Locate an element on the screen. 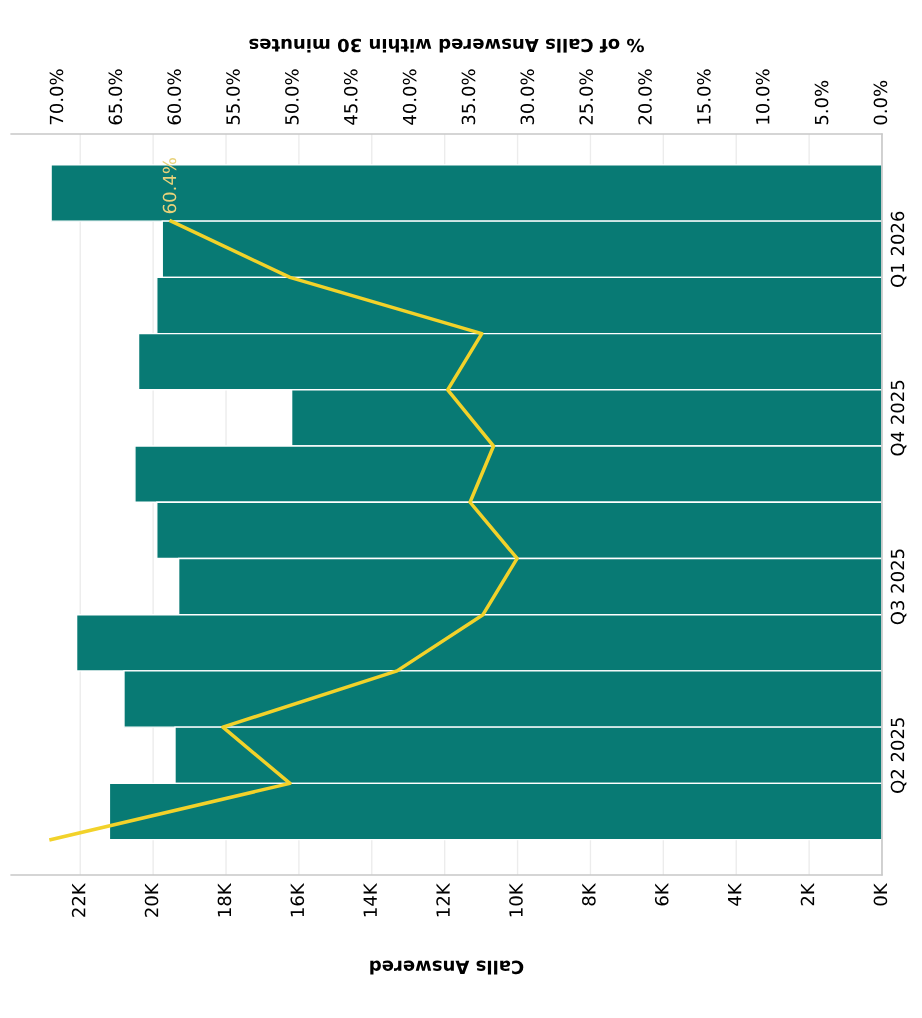 The width and height of the screenshot is (922, 1018). x-tick-label: 8K is located at coordinates (589, 894).